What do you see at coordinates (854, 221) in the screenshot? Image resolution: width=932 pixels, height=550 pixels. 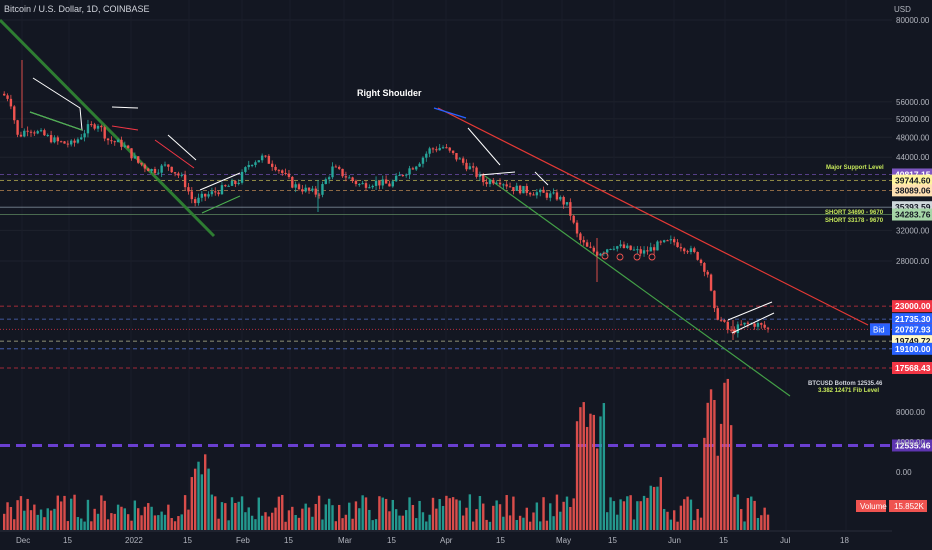 I see `annotation-short-2: SHORT 33178 - 9670` at bounding box center [854, 221].